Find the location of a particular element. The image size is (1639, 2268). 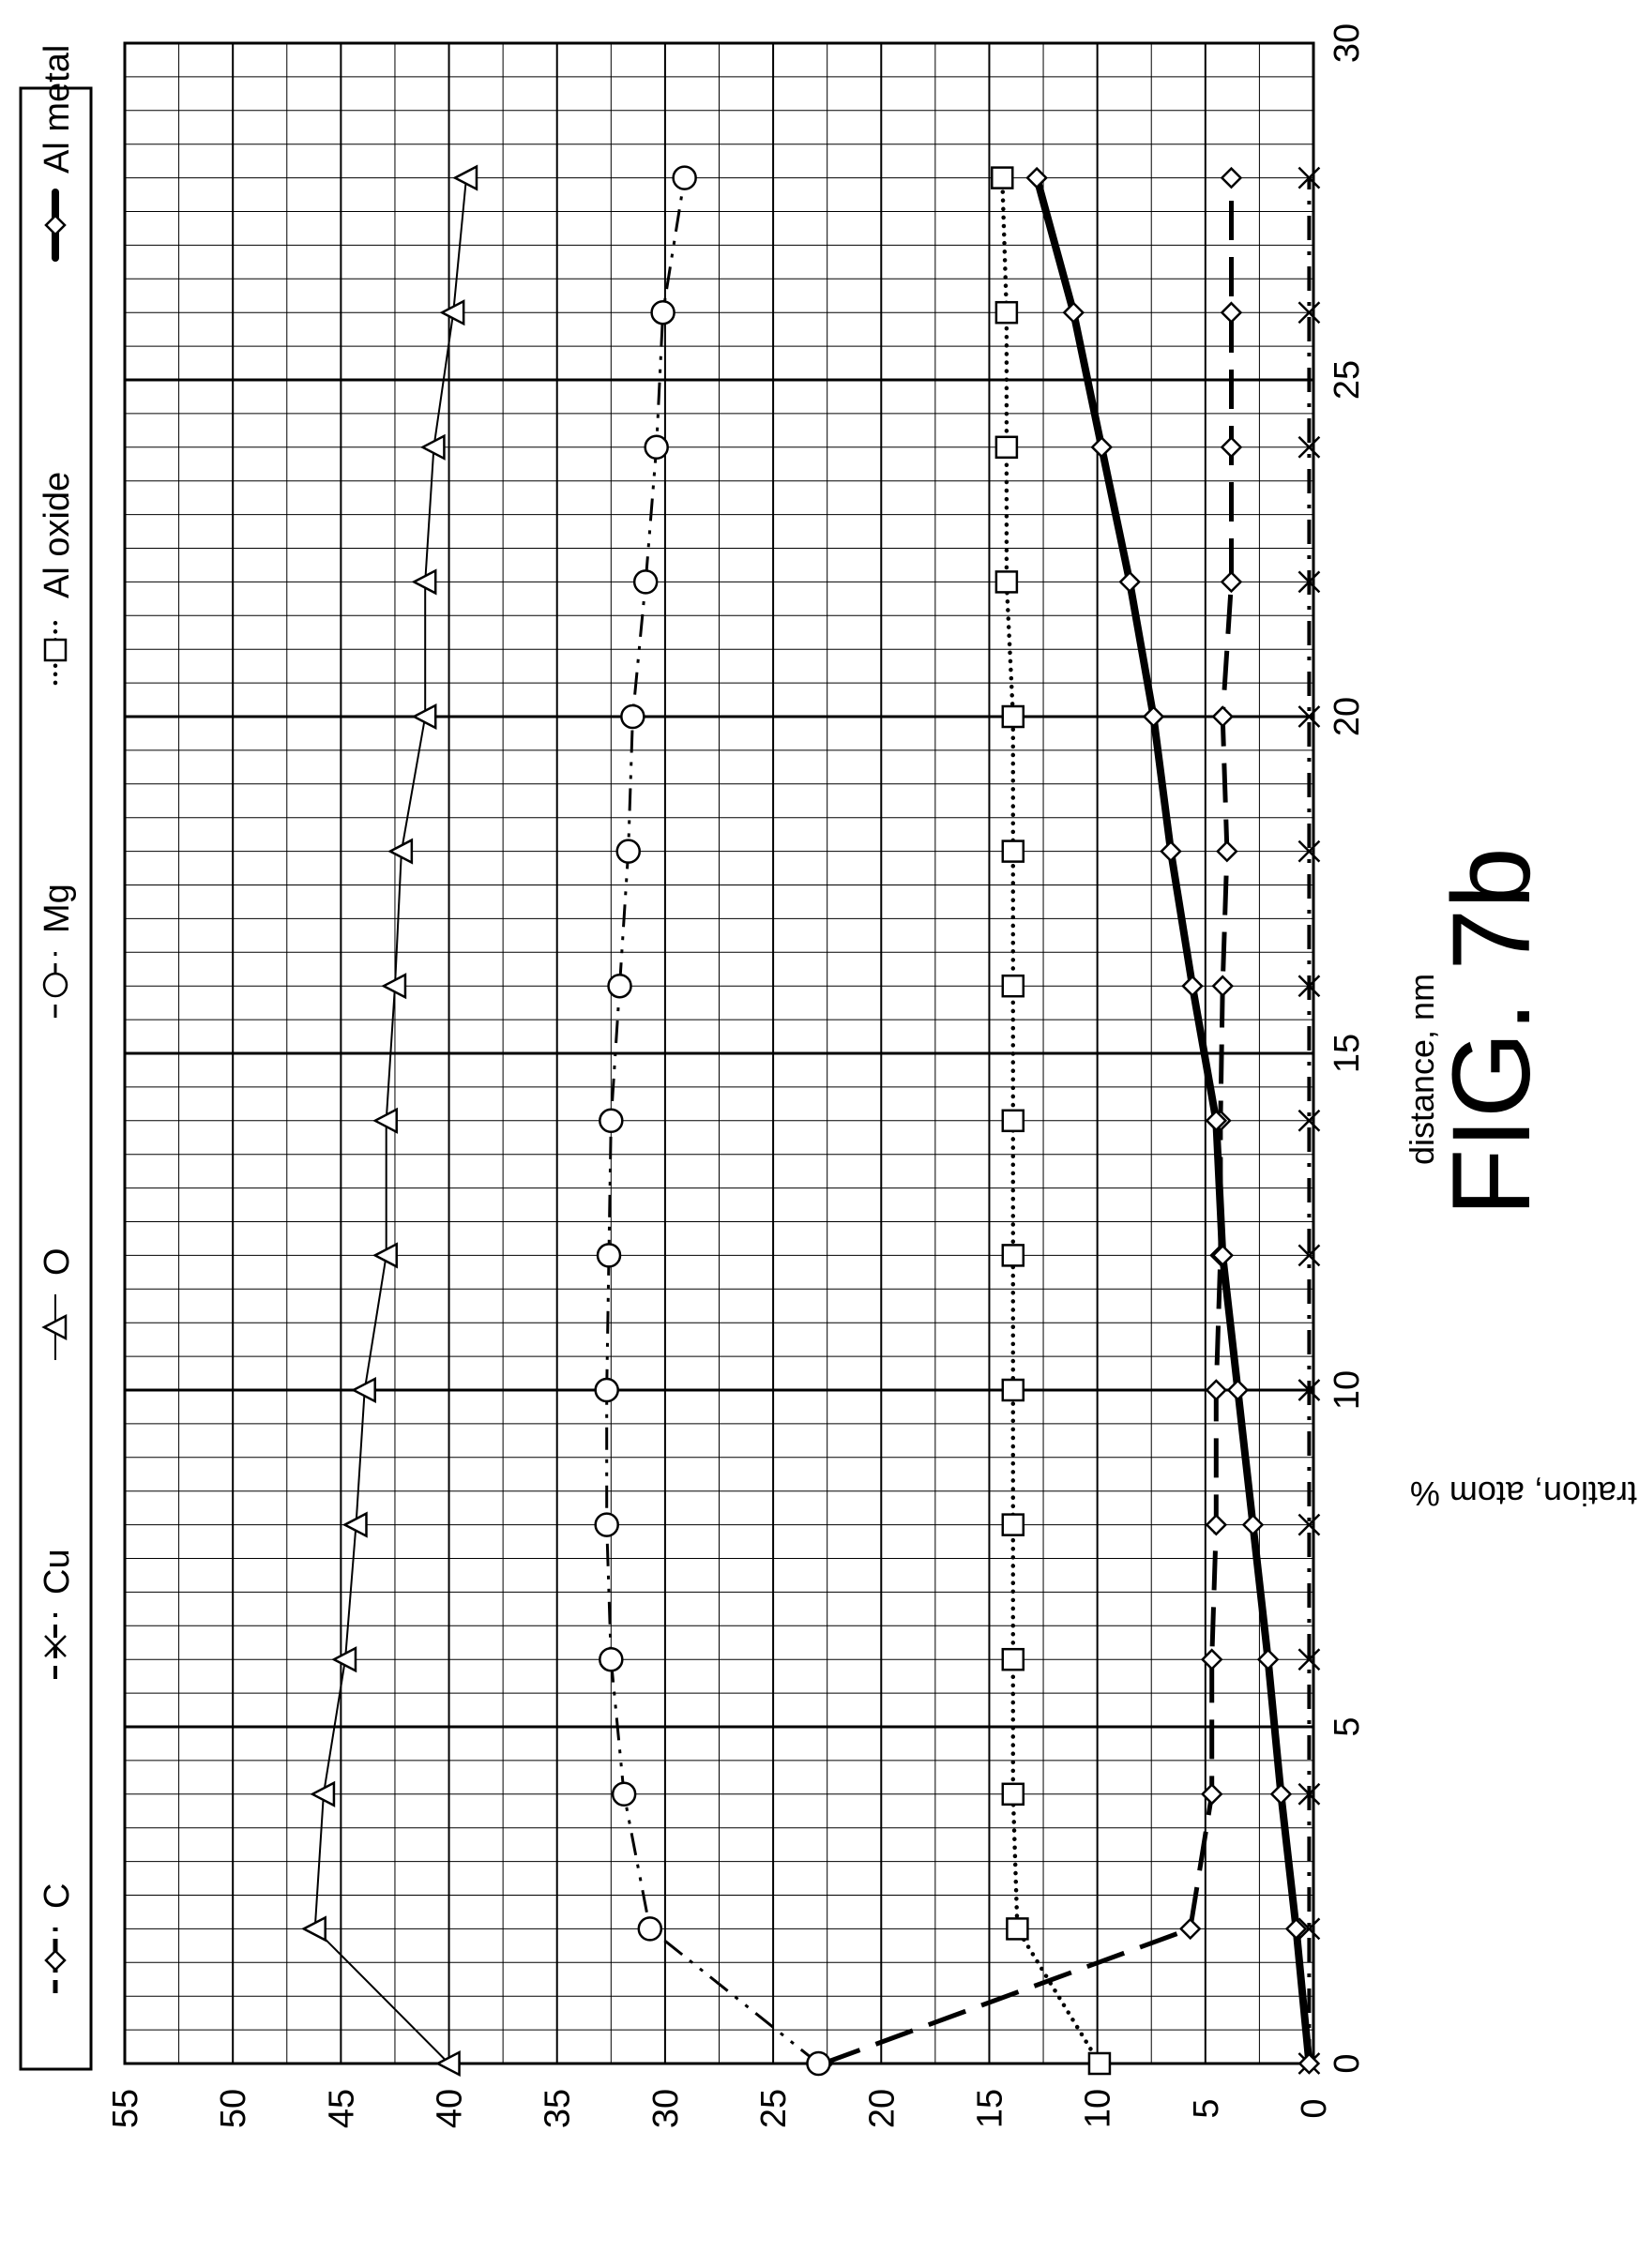

legend-label-cu: Cu is located at coordinates (57, 1572).